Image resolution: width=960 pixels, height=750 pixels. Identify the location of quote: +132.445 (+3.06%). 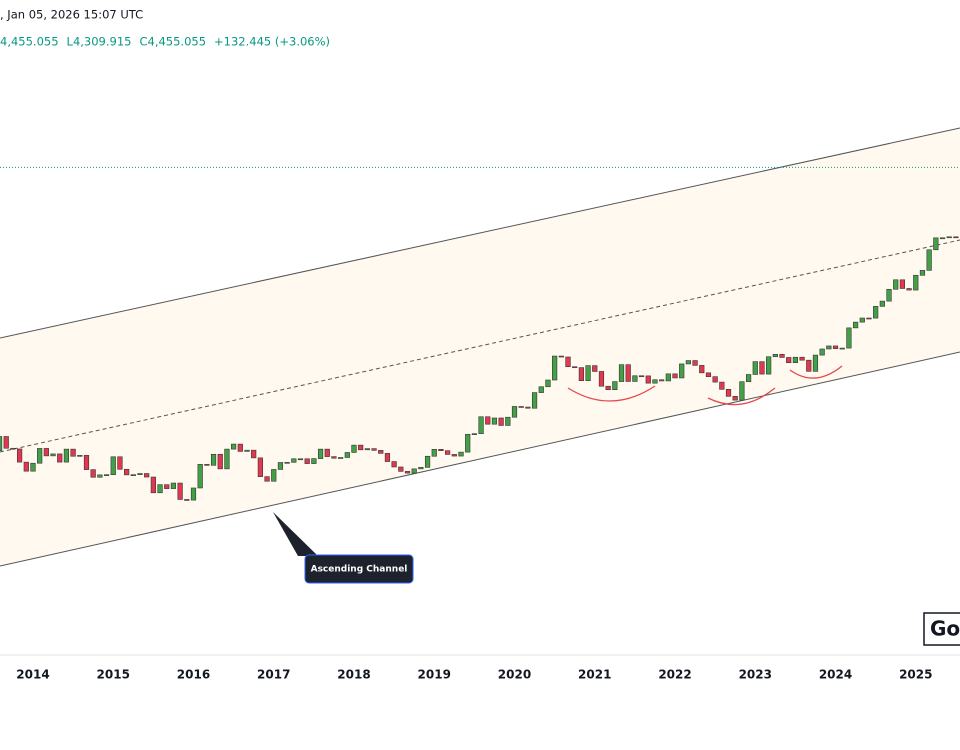
(272, 42).